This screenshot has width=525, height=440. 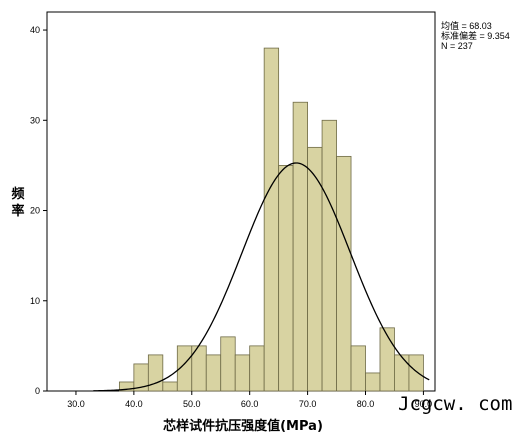 I want to click on y-axis-ticks: 0 10 20 30 40, so click(x=38, y=210).